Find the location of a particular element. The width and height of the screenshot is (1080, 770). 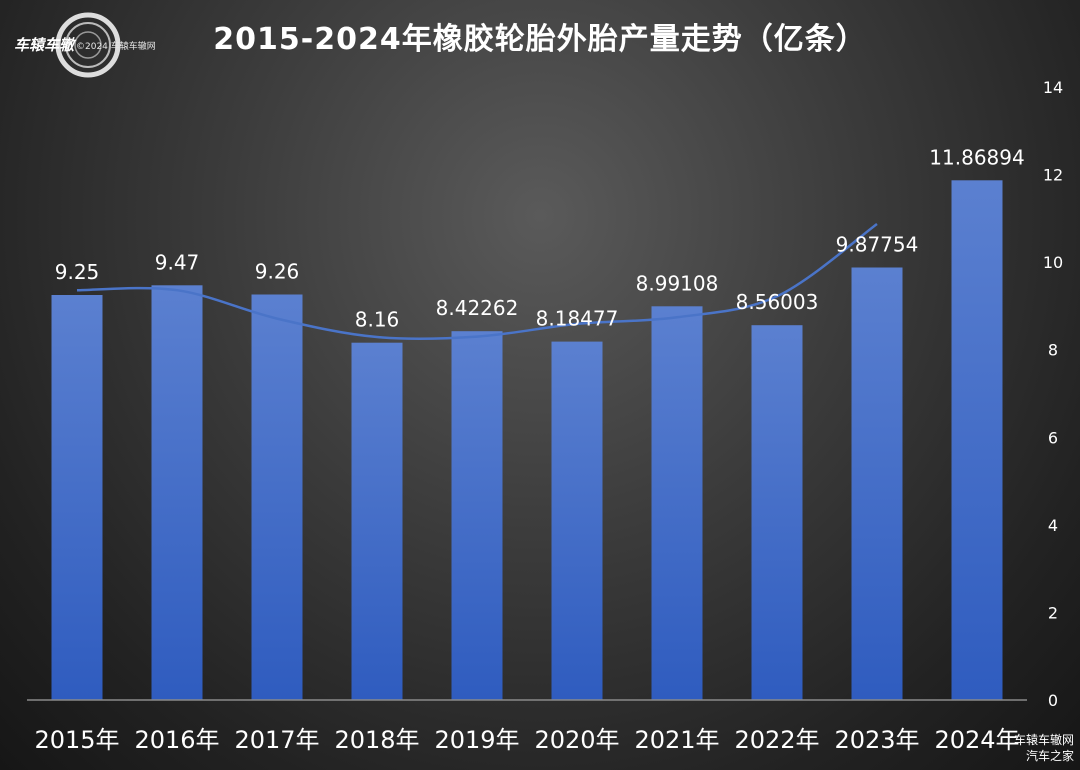

x-tick-label: 2019年 is located at coordinates (476, 740).